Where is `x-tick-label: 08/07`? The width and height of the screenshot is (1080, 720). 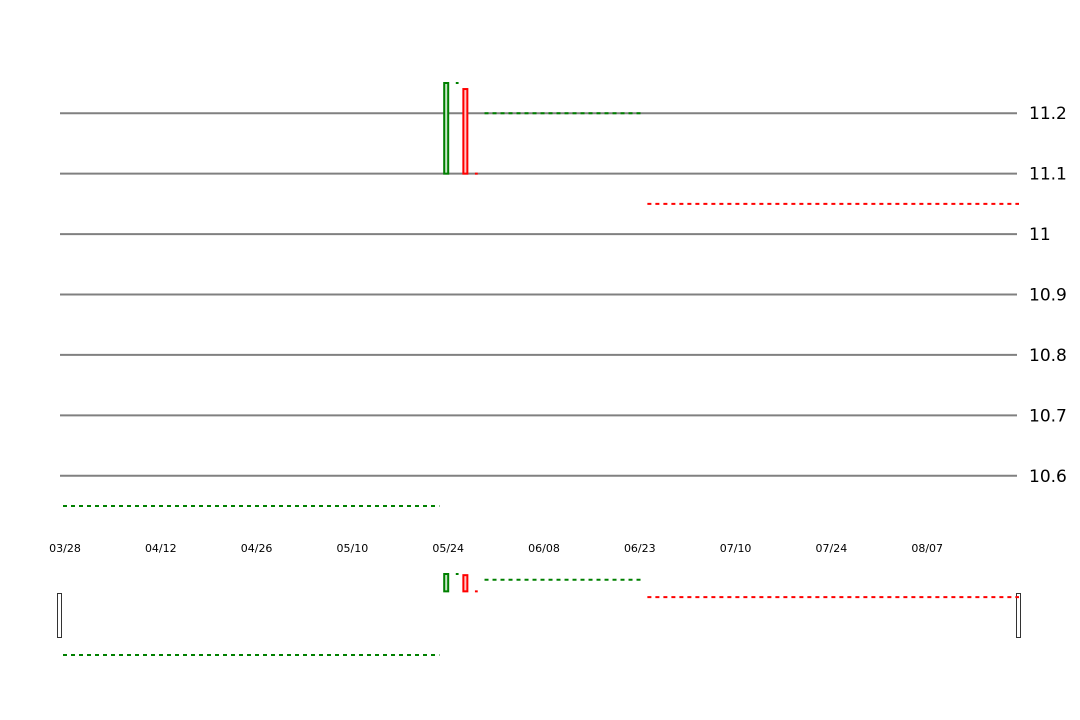
x-tick-label: 08/07 is located at coordinates (927, 548).